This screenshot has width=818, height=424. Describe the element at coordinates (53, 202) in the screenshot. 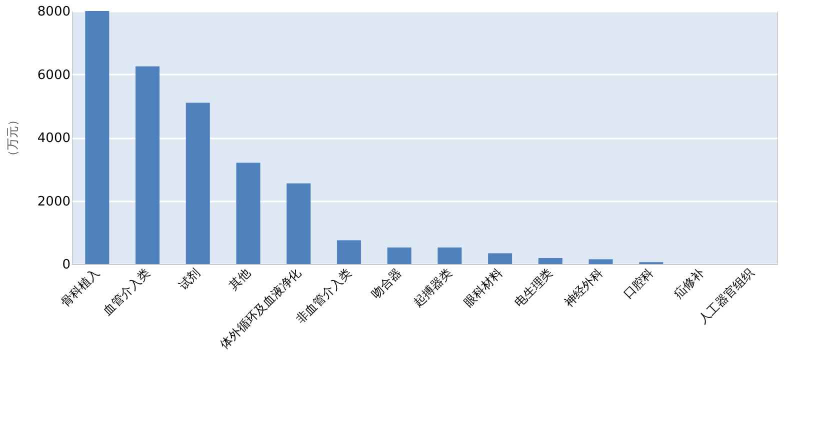

I see `y-tick-label: 2000` at that location.